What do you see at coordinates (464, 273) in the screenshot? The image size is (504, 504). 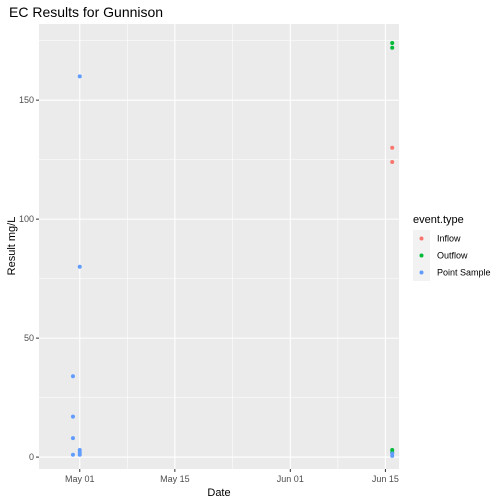 I see `legend-label: Point Sample` at bounding box center [464, 273].